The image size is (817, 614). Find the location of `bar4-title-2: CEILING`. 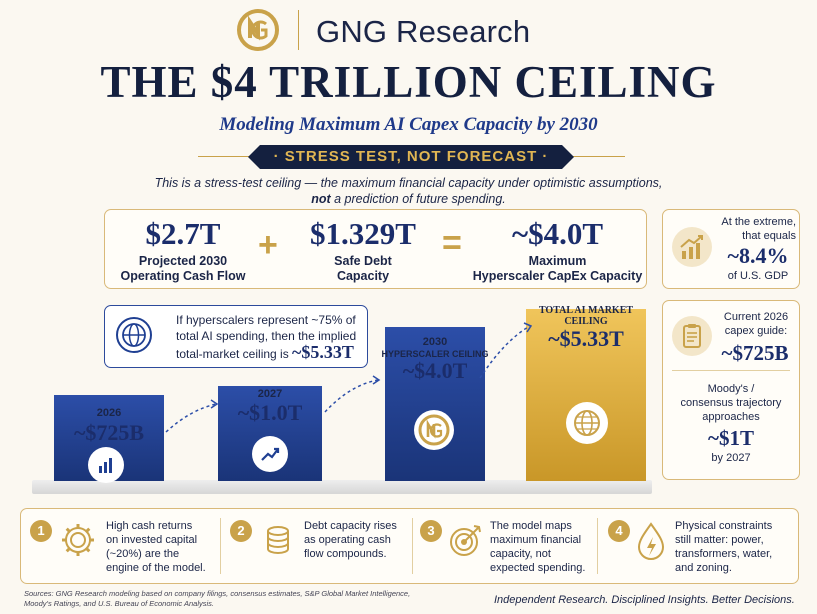

bar4-title-2: CEILING is located at coordinates (586, 321).